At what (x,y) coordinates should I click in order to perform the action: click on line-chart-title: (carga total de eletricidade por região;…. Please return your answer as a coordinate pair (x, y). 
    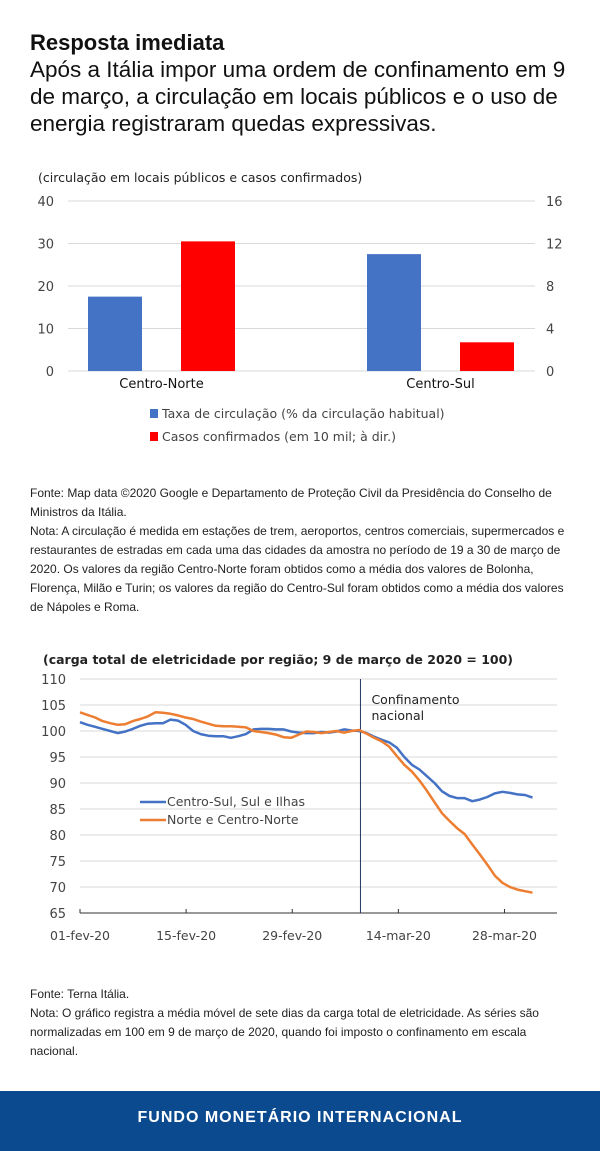
    Looking at the image, I should click on (278, 659).